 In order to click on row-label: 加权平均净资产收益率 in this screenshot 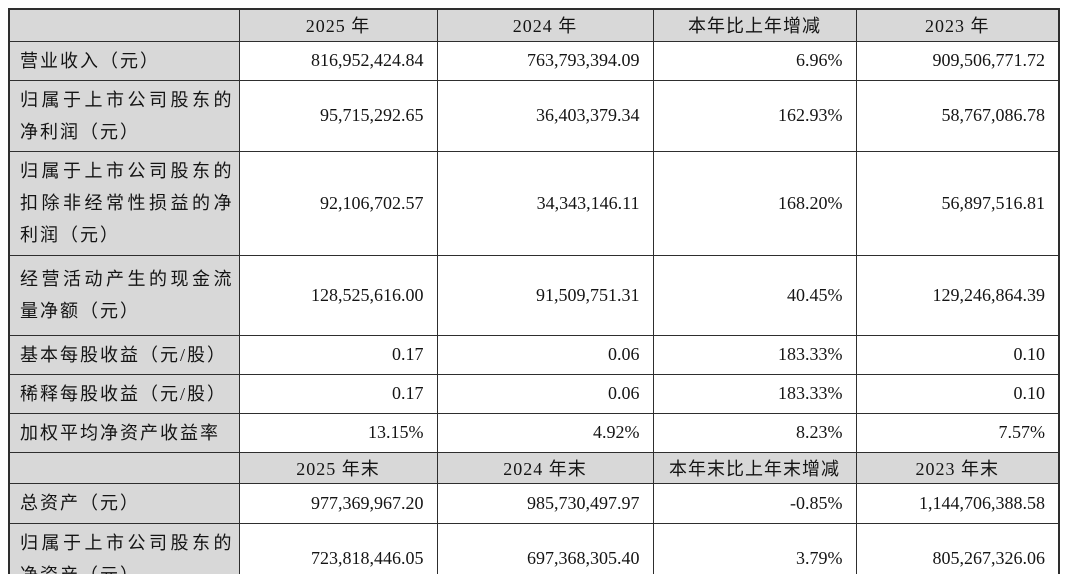, I will do `click(124, 432)`.